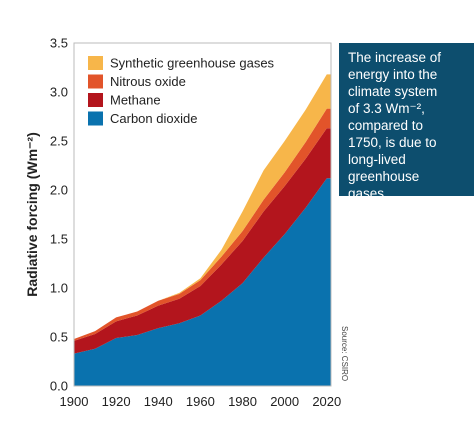 This screenshot has width=474, height=444. I want to click on x-tick-label: 1900, so click(74, 401).